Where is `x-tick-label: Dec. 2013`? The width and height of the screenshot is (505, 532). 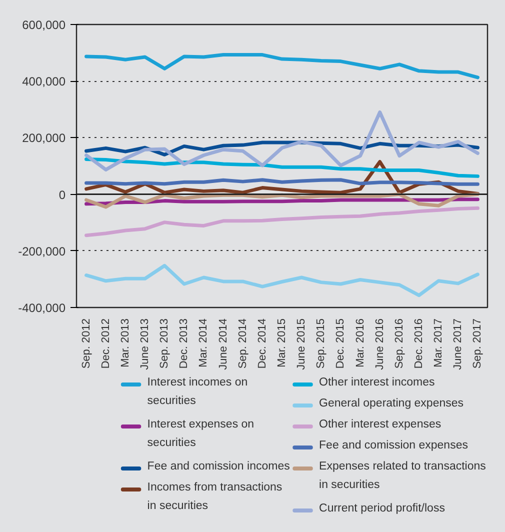
x-tick-label: Dec. 2013 is located at coordinates (184, 343).